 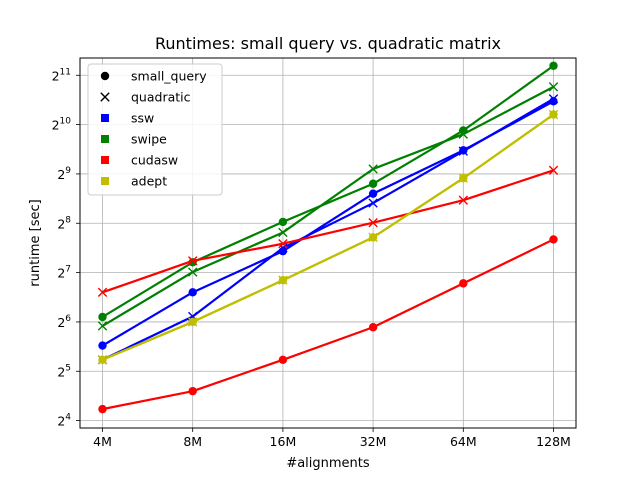 What do you see at coordinates (64, 371) in the screenshot?
I see `y-tick-label: 25` at bounding box center [64, 371].